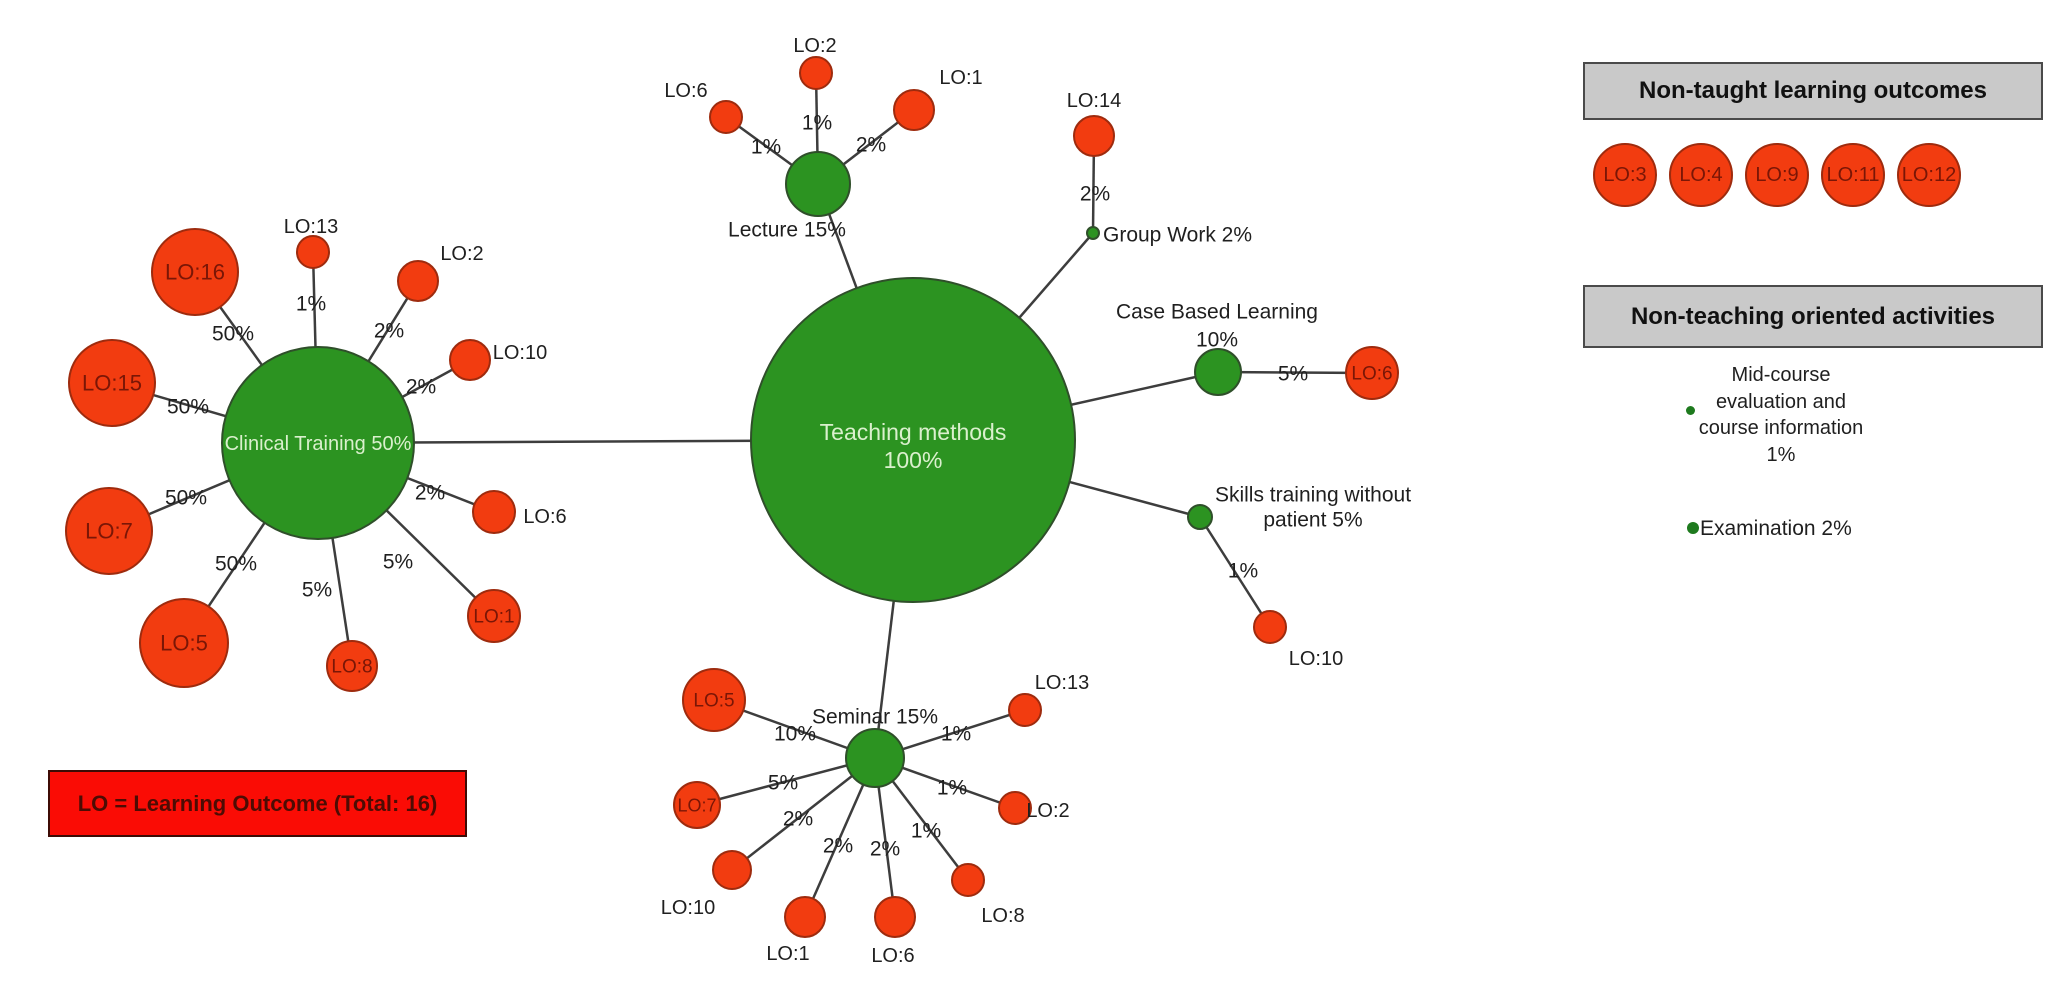  I want to click on outcome-circle-label: LO:3, so click(1625, 174).